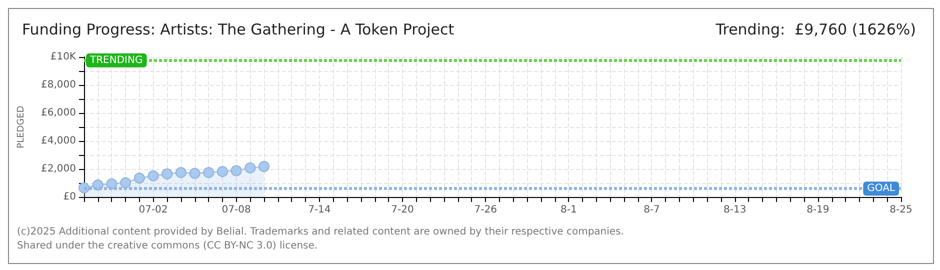 This screenshot has height=270, width=940. What do you see at coordinates (69, 197) in the screenshot?
I see `y-tick-label: £0` at bounding box center [69, 197].